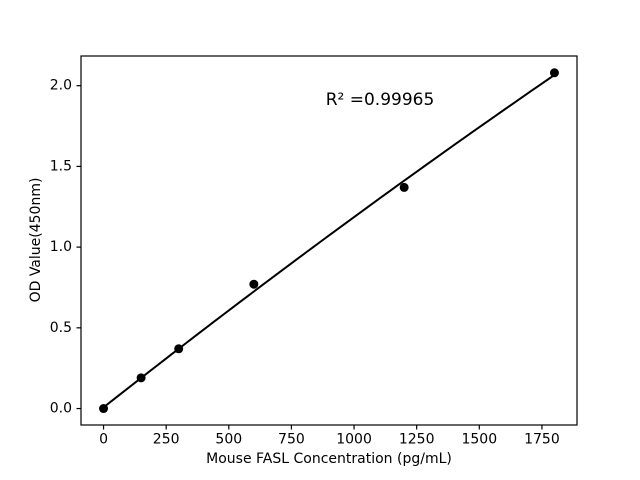 This screenshot has width=640, height=480. Describe the element at coordinates (61, 166) in the screenshot. I see `y-tick-label: 1.5` at that location.